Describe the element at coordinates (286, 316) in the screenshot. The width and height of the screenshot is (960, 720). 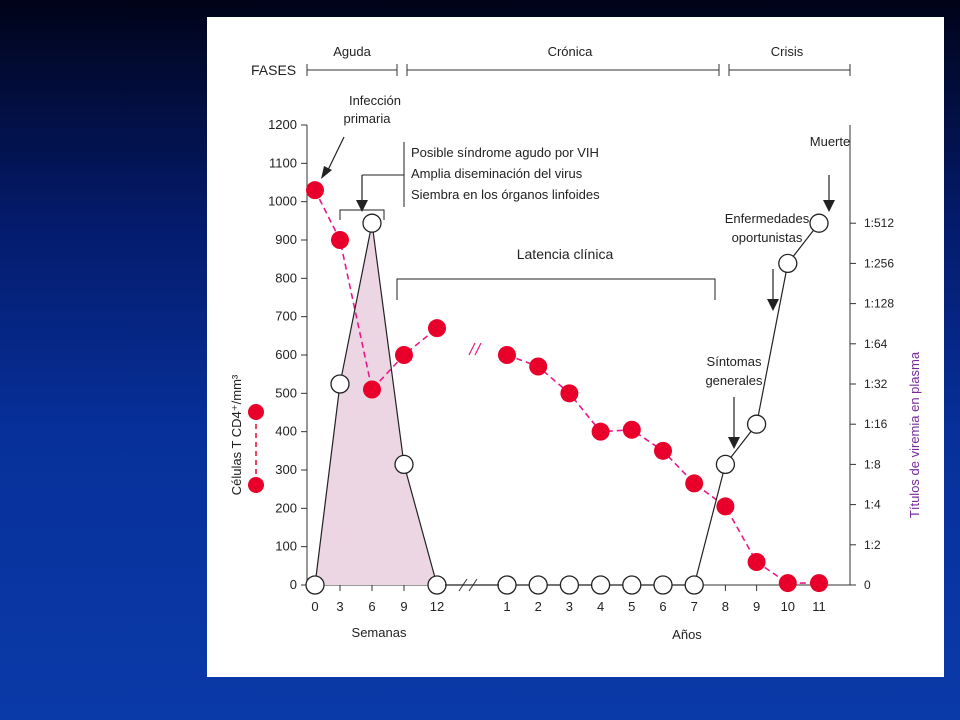
I see `left-tick-label: 700` at that location.